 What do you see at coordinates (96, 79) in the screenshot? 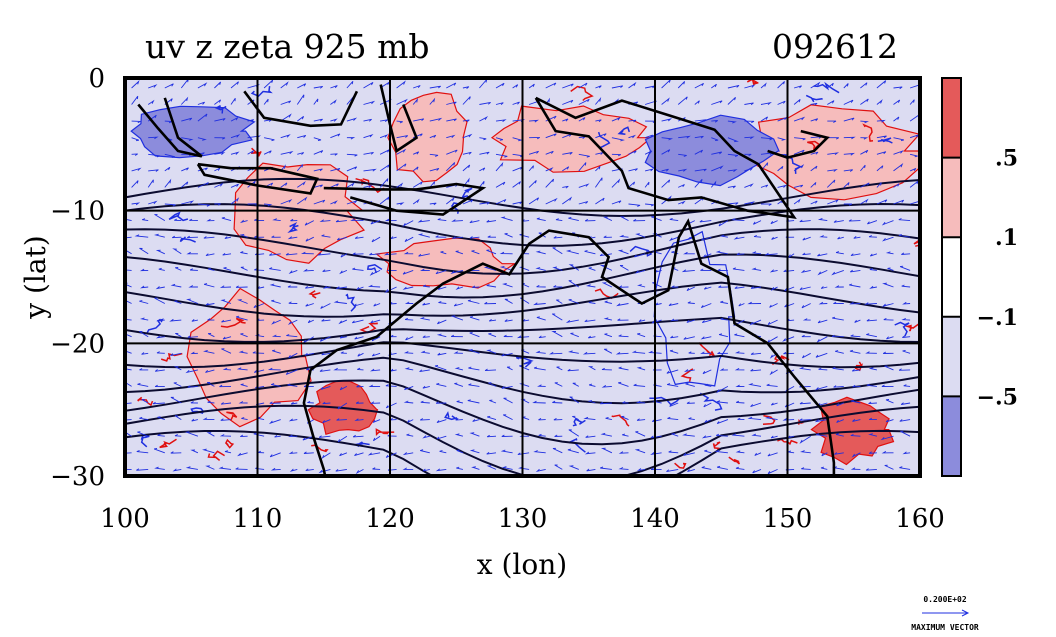
I see `y-tick-label: 0` at bounding box center [96, 79].